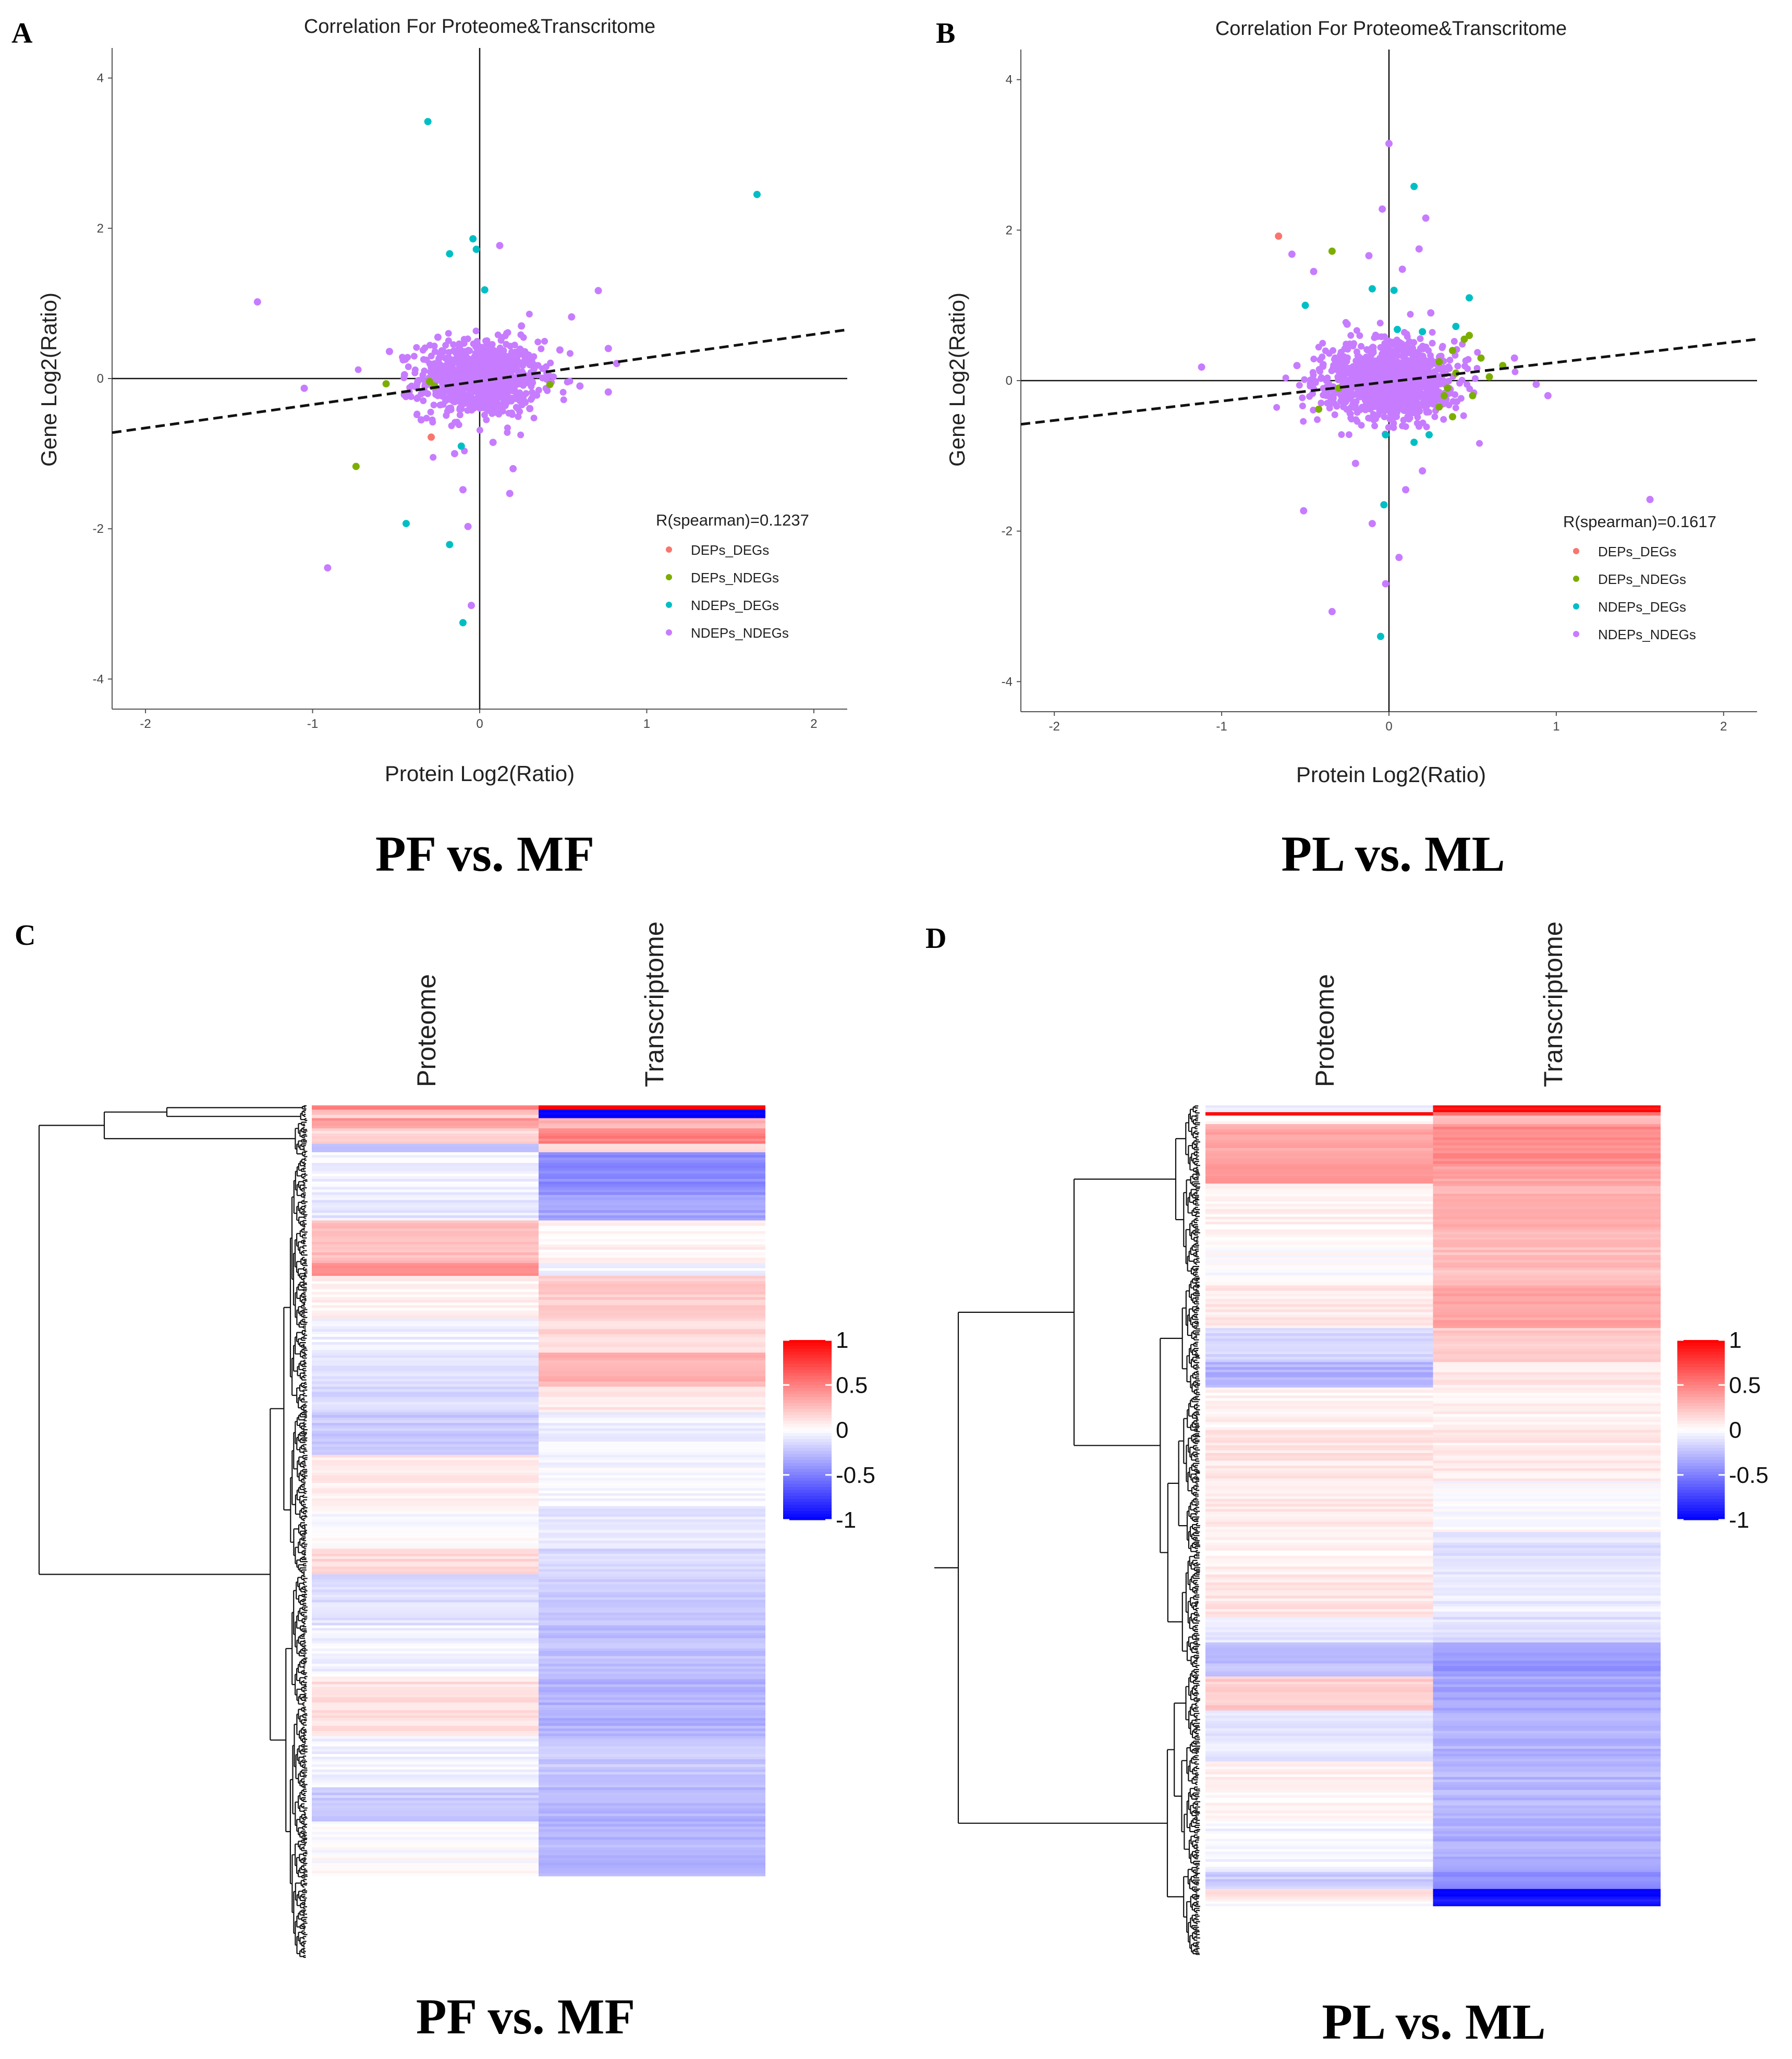 Image resolution: width=1792 pixels, height=2059 pixels. Describe the element at coordinates (479, 27) in the screenshot. I see `chart-title-a: Correlation For Proteome&Transcritome` at that location.